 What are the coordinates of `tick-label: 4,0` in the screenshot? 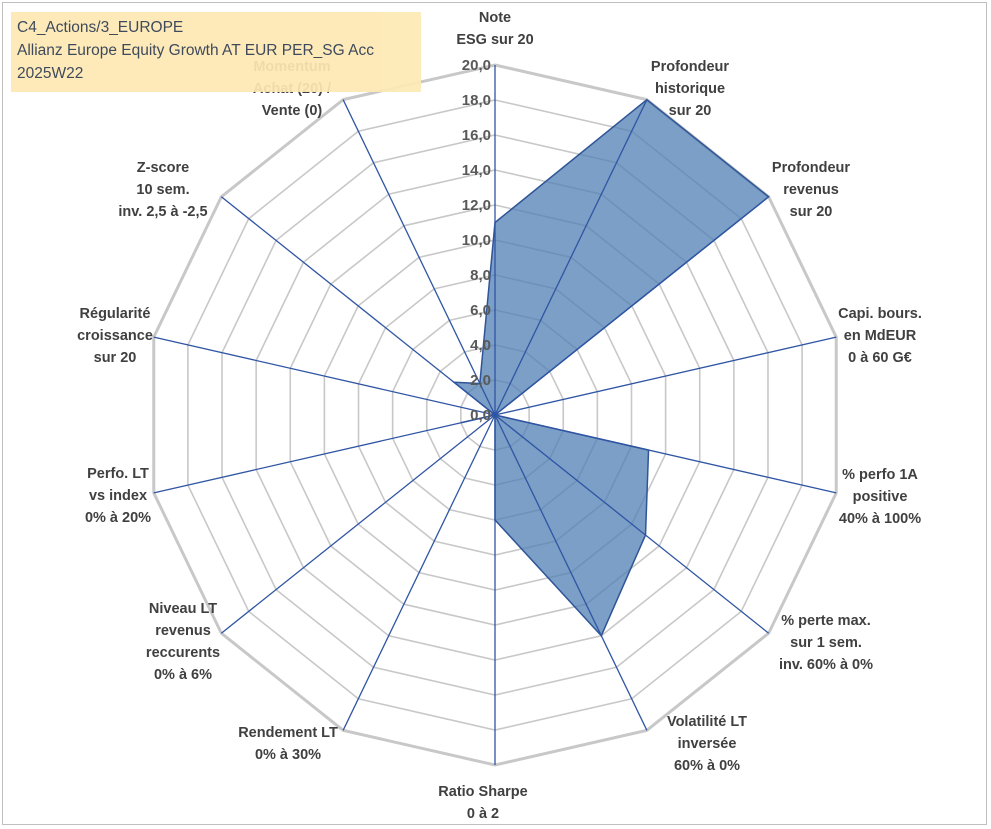 It's located at (480, 345).